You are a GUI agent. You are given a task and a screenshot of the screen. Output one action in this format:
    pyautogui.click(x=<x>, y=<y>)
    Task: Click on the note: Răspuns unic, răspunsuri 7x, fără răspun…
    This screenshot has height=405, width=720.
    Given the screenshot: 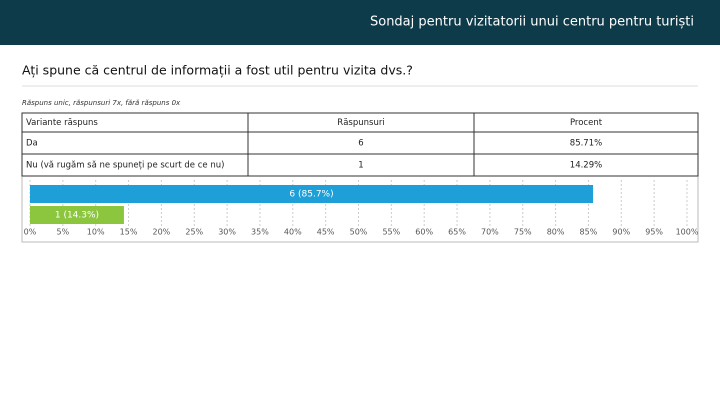 What is the action you would take?
    pyautogui.click(x=101, y=103)
    